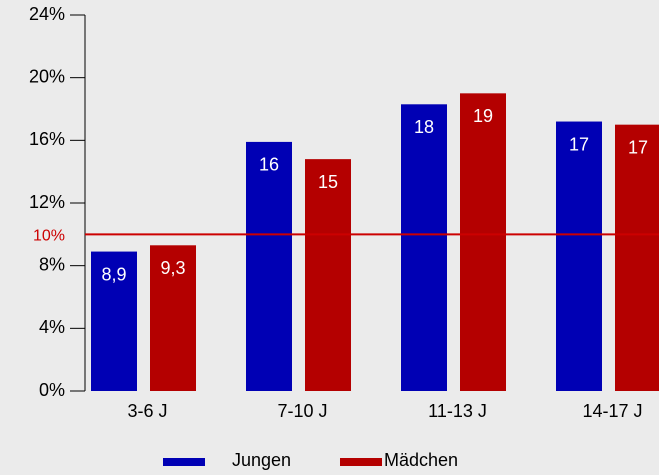 Image resolution: width=659 pixels, height=475 pixels. I want to click on bar-value-label: 9,3, so click(172, 268).